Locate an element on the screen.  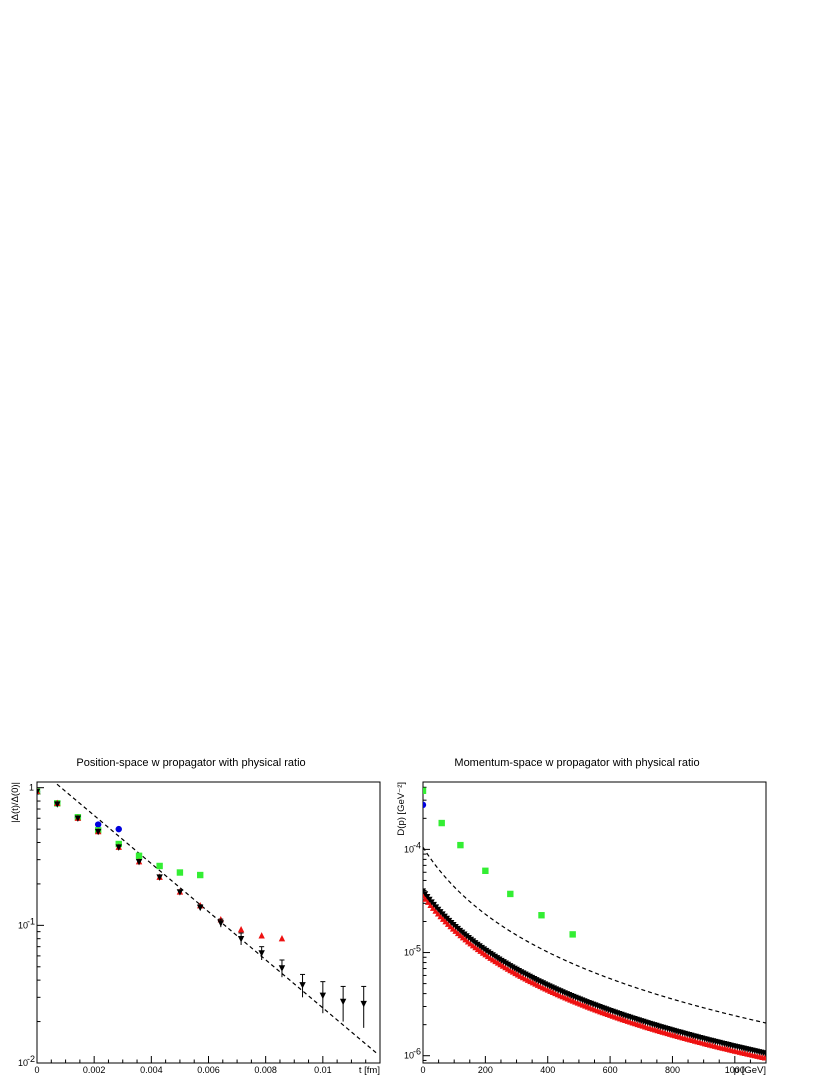
fit-curve-path is located at coordinates (594, 935).